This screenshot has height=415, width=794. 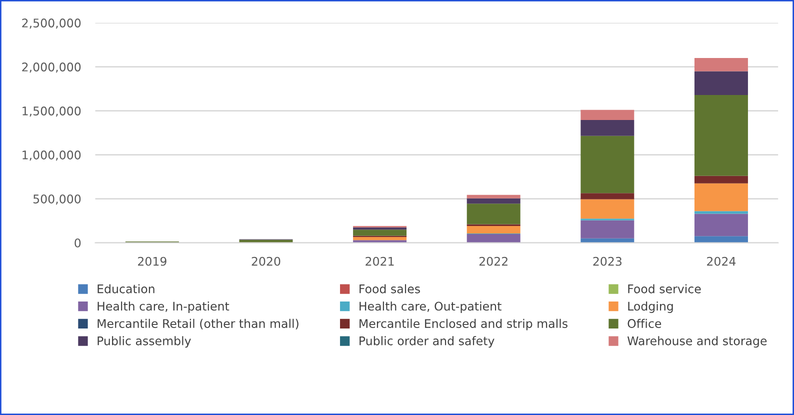 What do you see at coordinates (380, 261) in the screenshot?
I see `x-tick-label: 2021` at bounding box center [380, 261].